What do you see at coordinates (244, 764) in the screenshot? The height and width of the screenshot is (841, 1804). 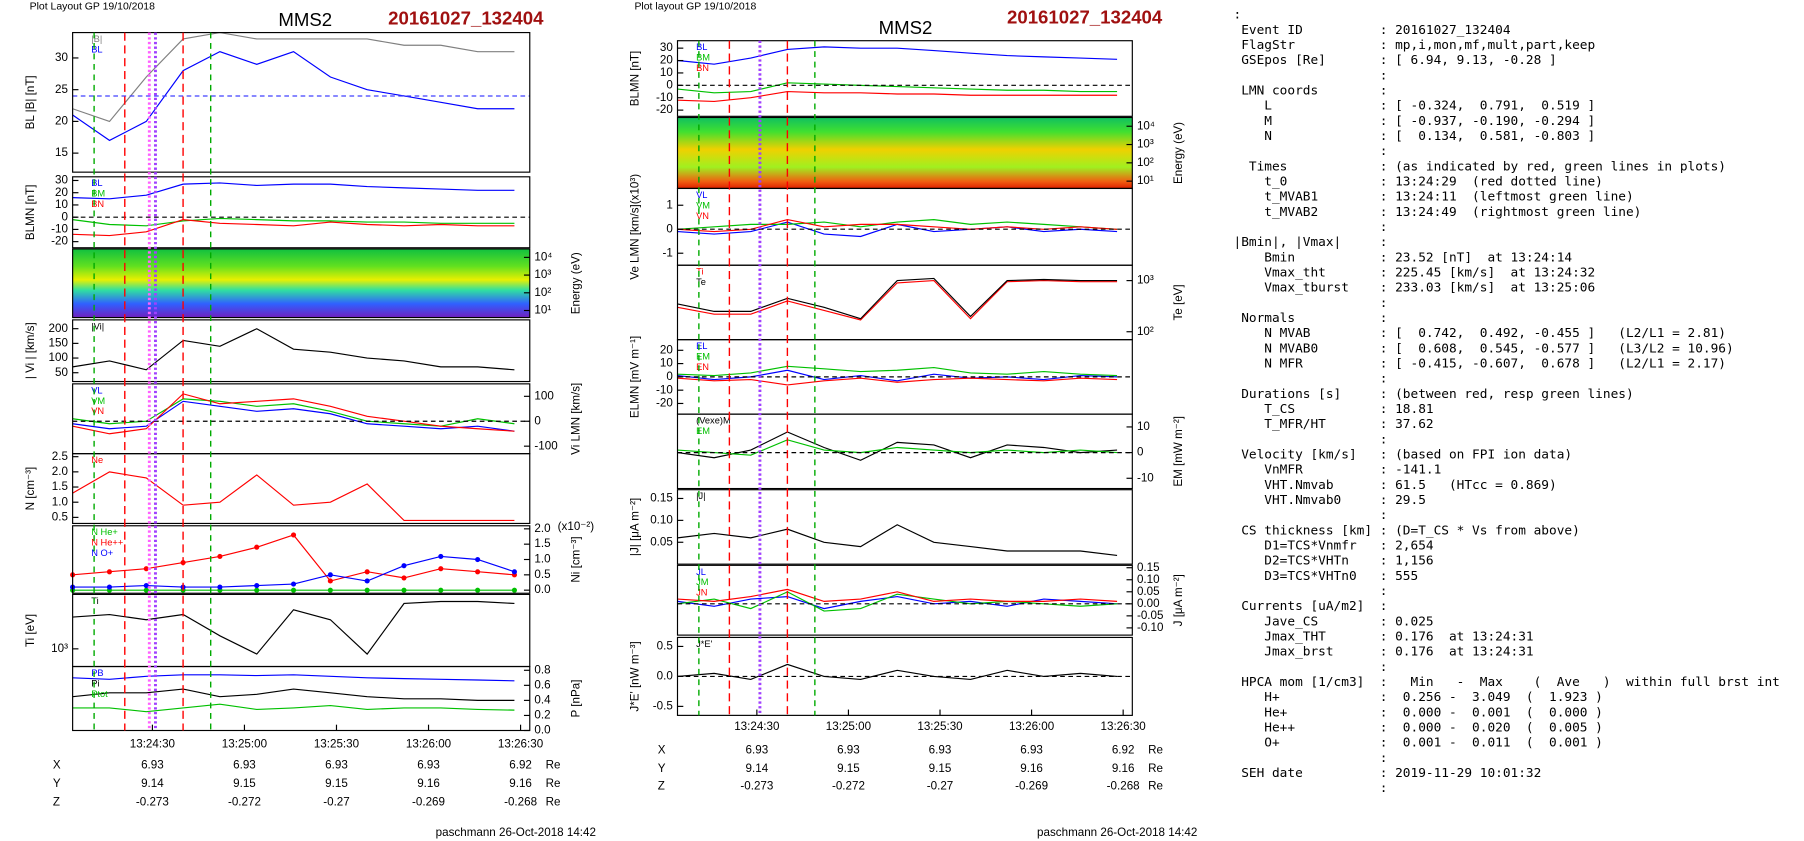 I see `ephemeris-value: 6.93` at bounding box center [244, 764].